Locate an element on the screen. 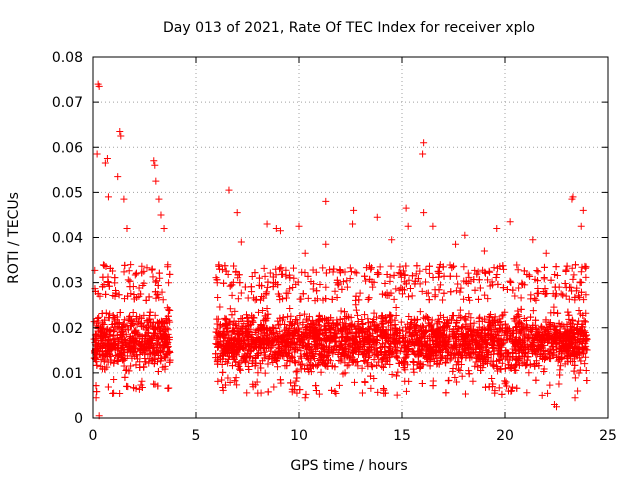 The width and height of the screenshot is (640, 480). x-tick-label: 20 is located at coordinates (505, 436).